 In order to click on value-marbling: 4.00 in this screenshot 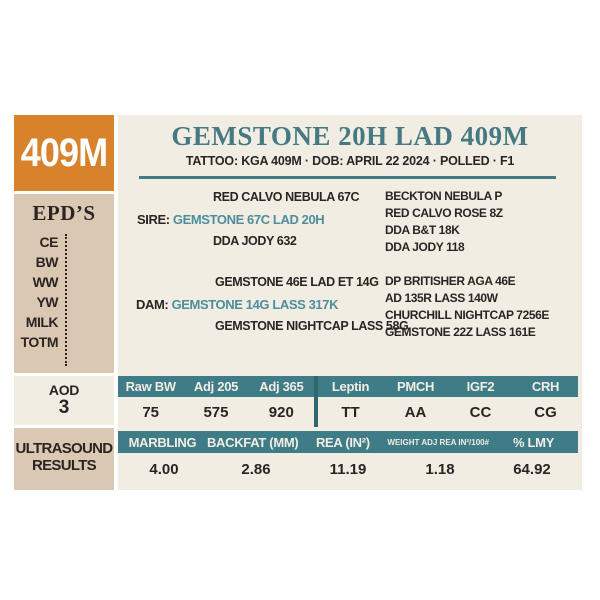, I will do `click(164, 469)`.